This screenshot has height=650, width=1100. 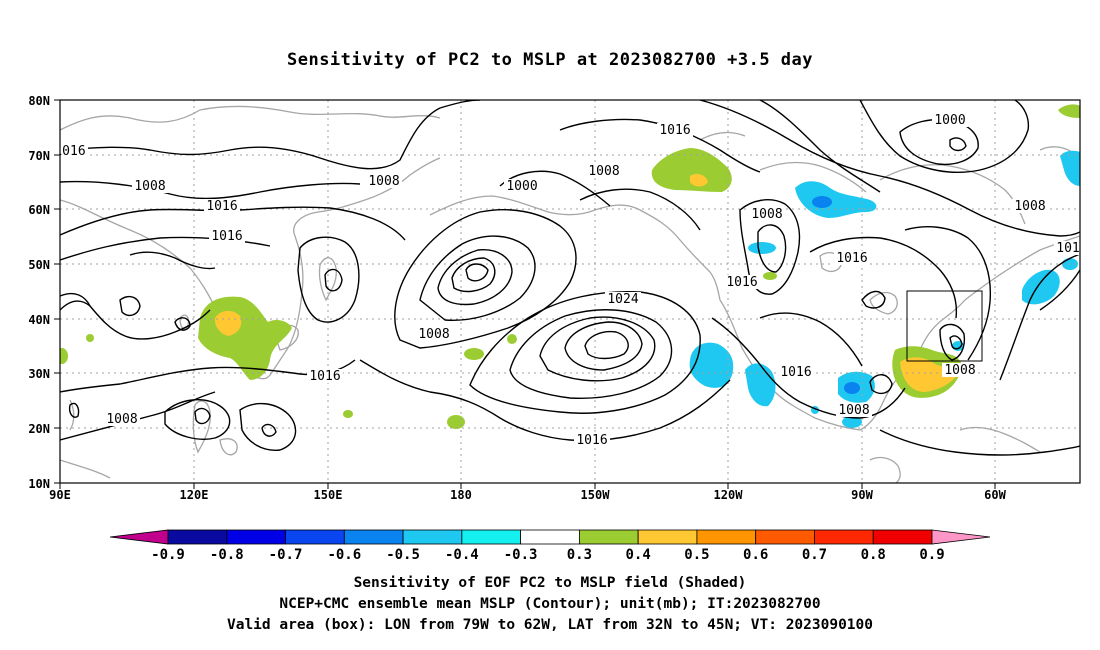 I want to click on lon-label: 150W, so click(x=596, y=495).